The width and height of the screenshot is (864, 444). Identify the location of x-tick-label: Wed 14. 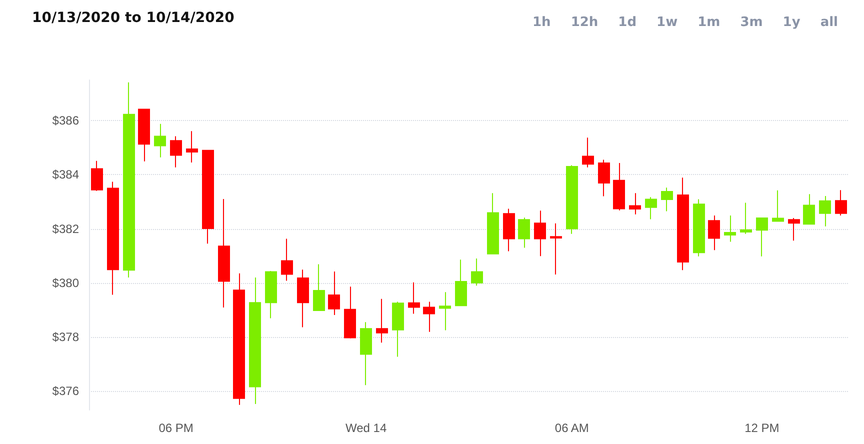
(366, 428).